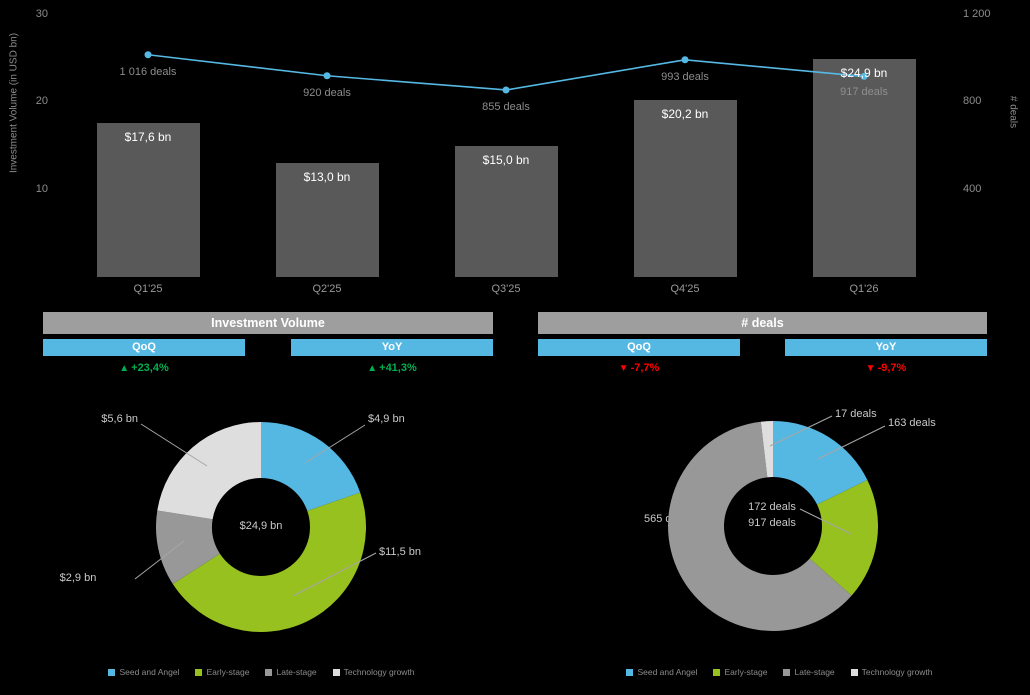 The width and height of the screenshot is (1030, 695). What do you see at coordinates (327, 220) in the screenshot?
I see `bar-Q2'25` at bounding box center [327, 220].